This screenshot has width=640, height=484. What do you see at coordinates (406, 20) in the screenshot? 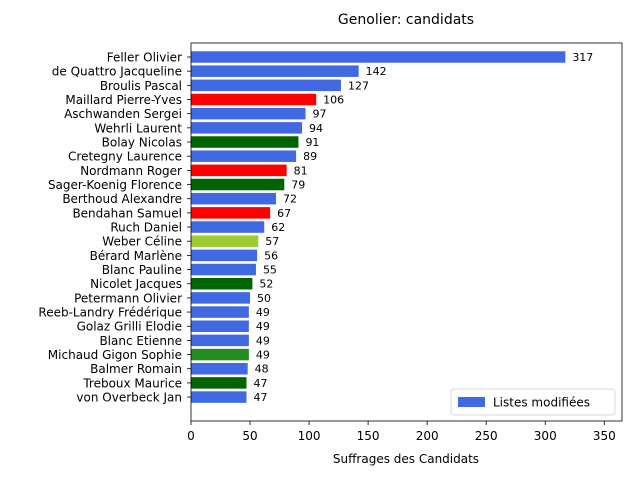
I see `chart-title: Genolier: candidats` at bounding box center [406, 20].